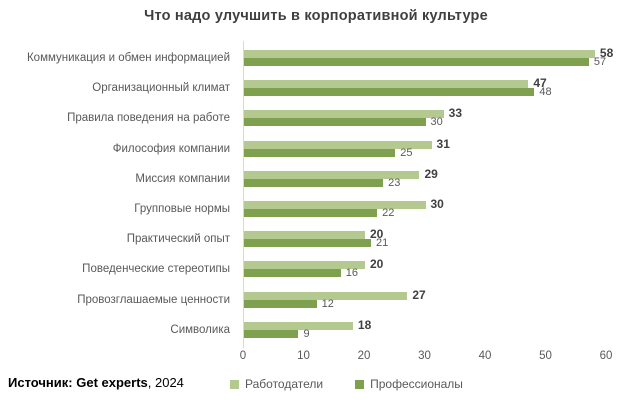  I want to click on bar-row: Коммуникация и обмен информацией 58 57, so click(316, 61).